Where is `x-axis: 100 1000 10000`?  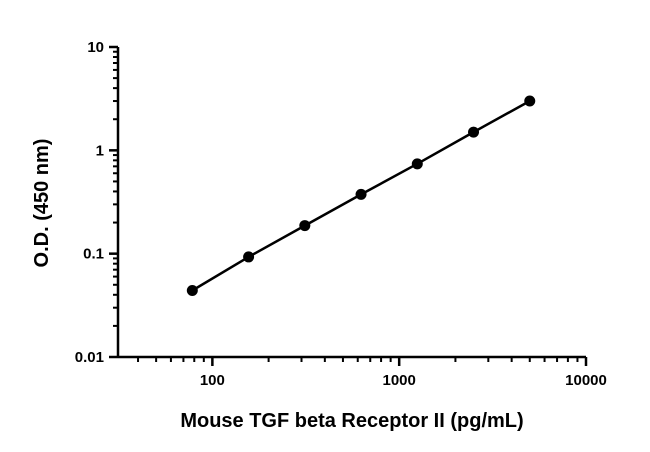
x-axis: 100 1000 10000 is located at coordinates (362, 372).